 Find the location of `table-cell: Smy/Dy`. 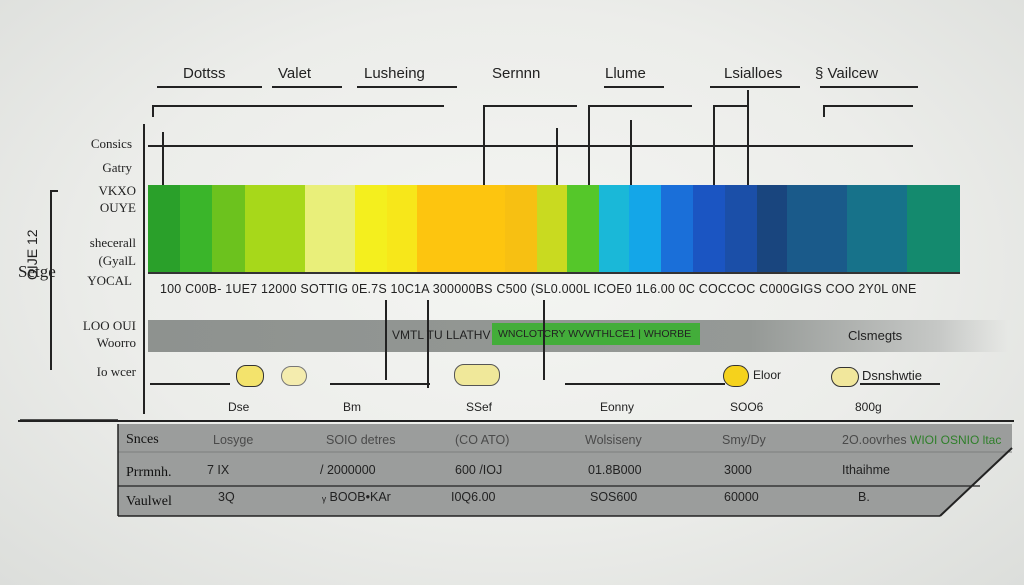

table-cell: Smy/Dy is located at coordinates (744, 440).